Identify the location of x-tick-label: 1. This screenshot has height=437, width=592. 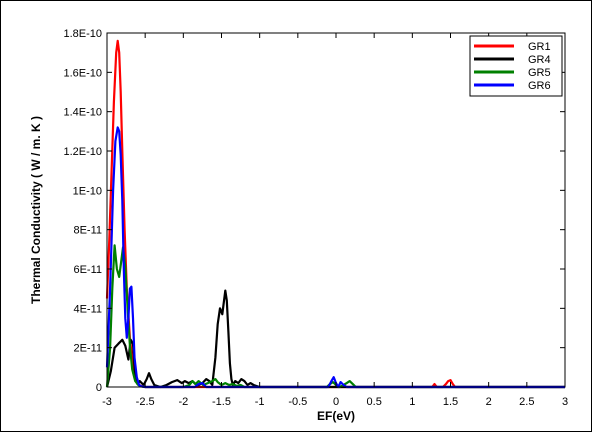
(412, 402).